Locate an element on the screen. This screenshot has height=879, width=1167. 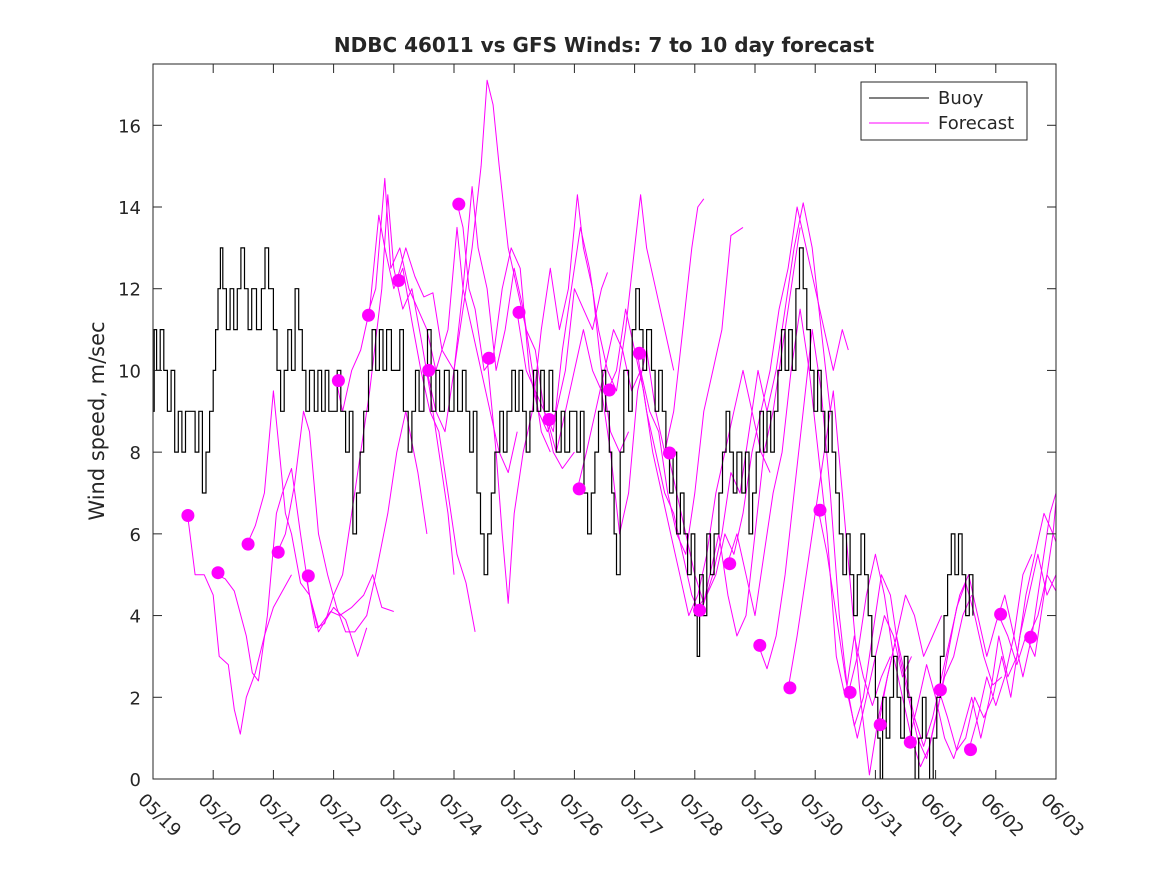
legend: Buoy Forecast is located at coordinates (944, 111).